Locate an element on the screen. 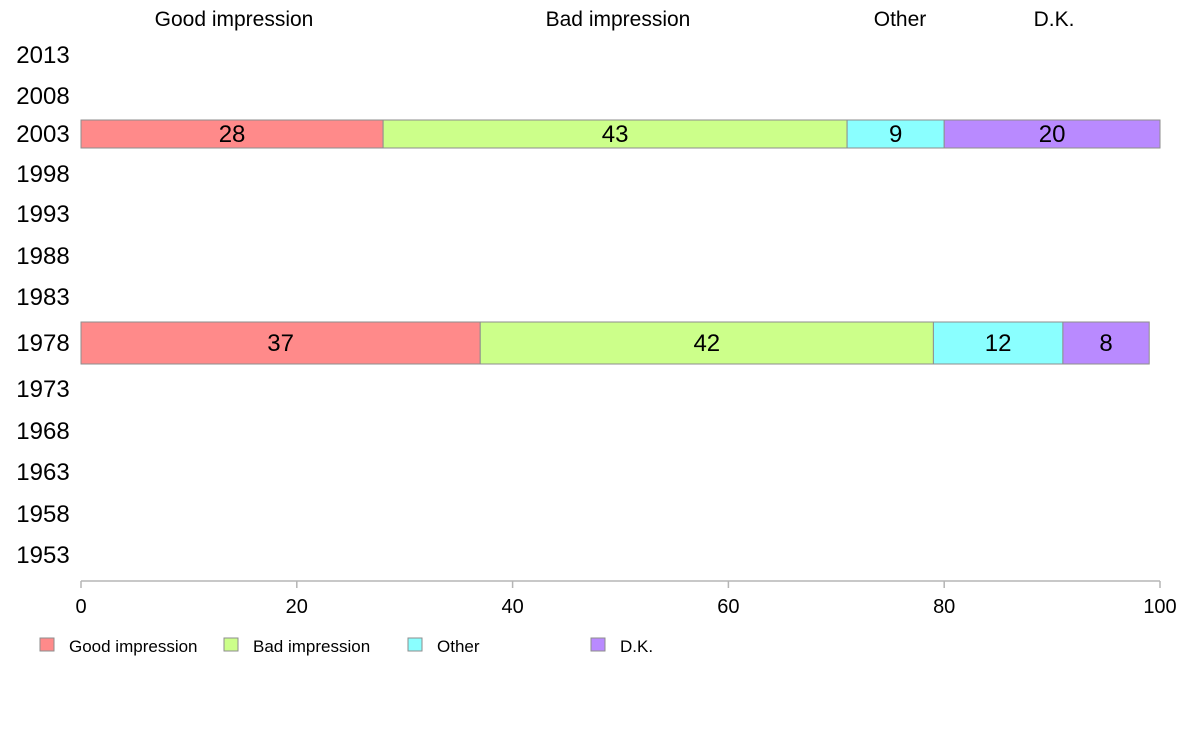  x-tick-label: 60 is located at coordinates (728, 607).